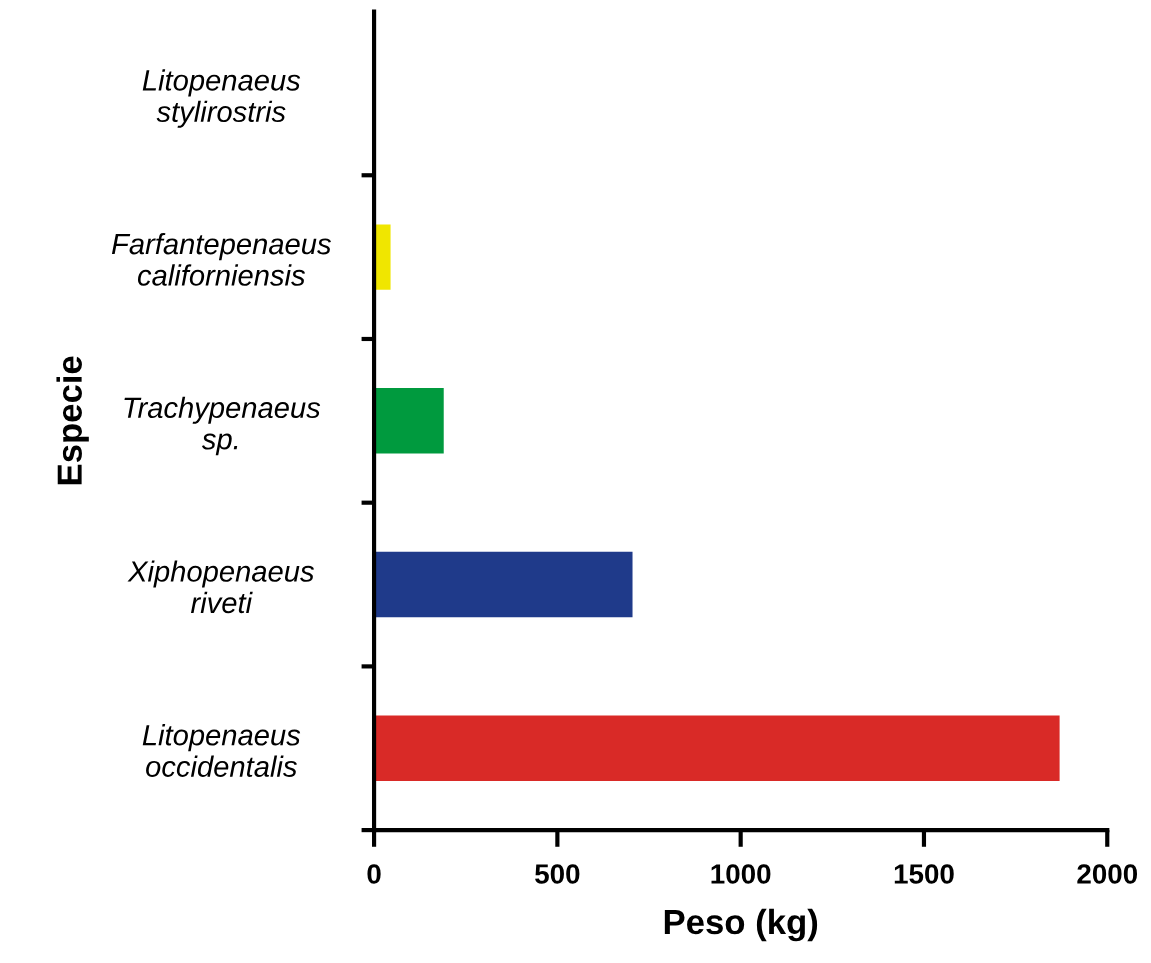  Describe the element at coordinates (72, 420) in the screenshot. I see `y-axis-title: Especie` at that location.